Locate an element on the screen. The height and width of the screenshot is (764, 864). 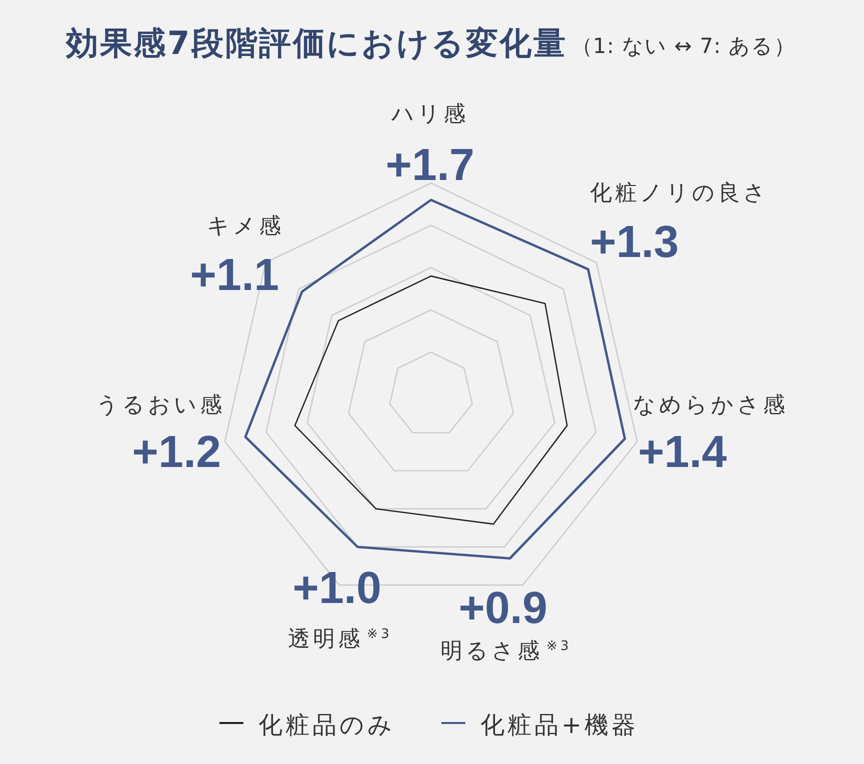
chart-title: 効果感7段階評価における変化量 is located at coordinates (316, 43).